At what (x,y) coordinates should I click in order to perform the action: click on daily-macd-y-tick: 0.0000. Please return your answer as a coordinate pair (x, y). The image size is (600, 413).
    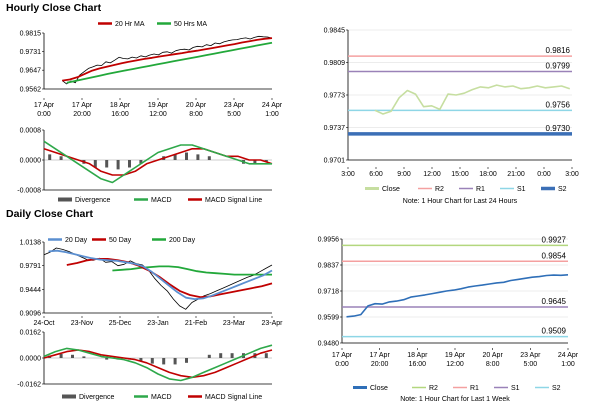
    Looking at the image, I should click on (31, 359).